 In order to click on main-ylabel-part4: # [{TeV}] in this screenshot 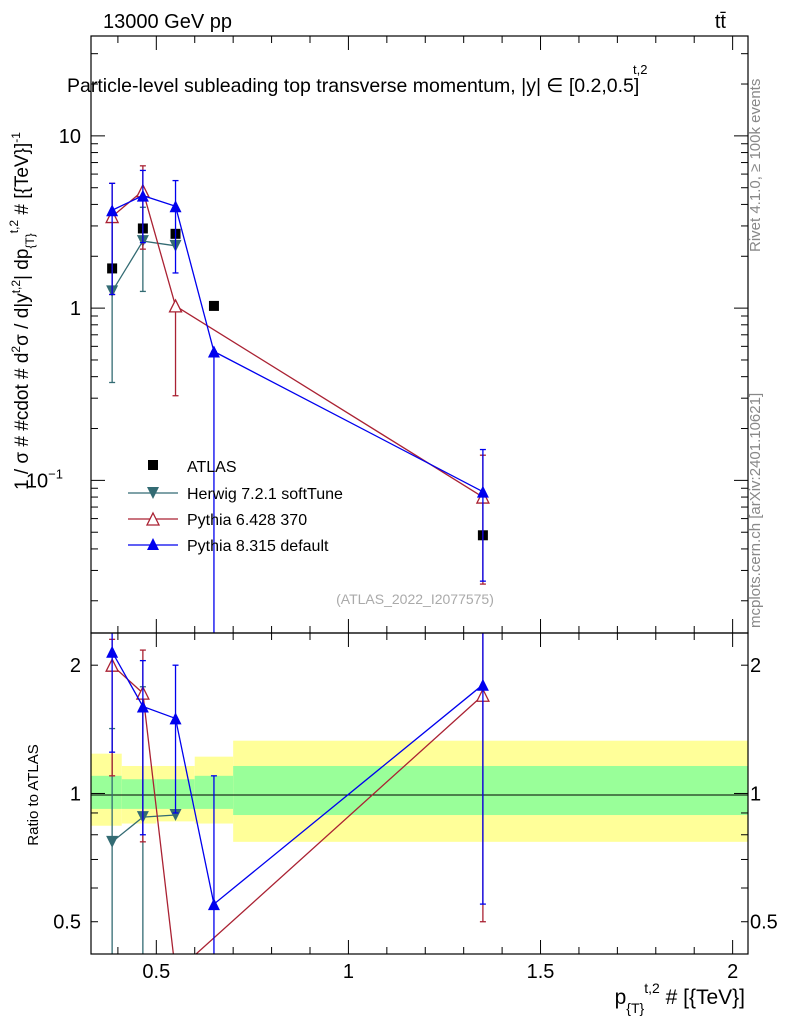, I will do `click(22, 181)`.